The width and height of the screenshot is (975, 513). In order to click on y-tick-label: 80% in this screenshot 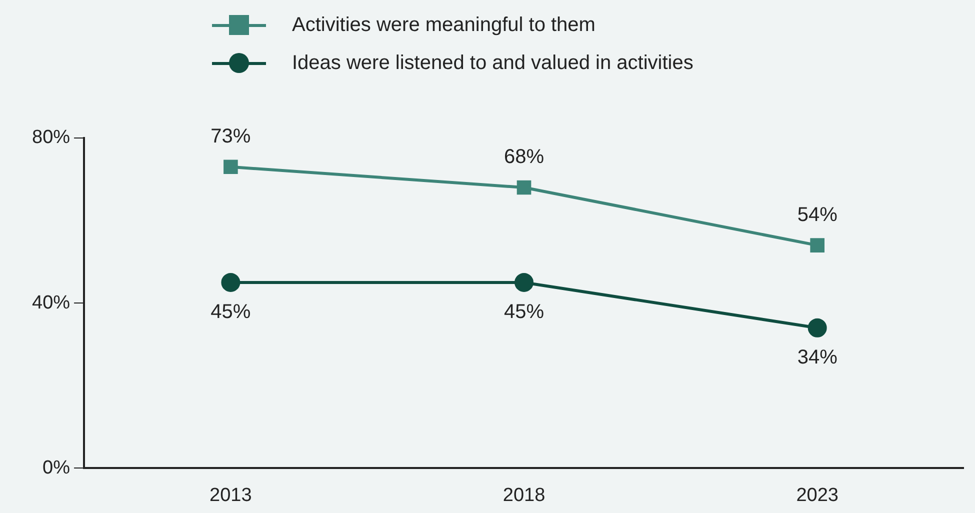, I will do `click(51, 137)`.